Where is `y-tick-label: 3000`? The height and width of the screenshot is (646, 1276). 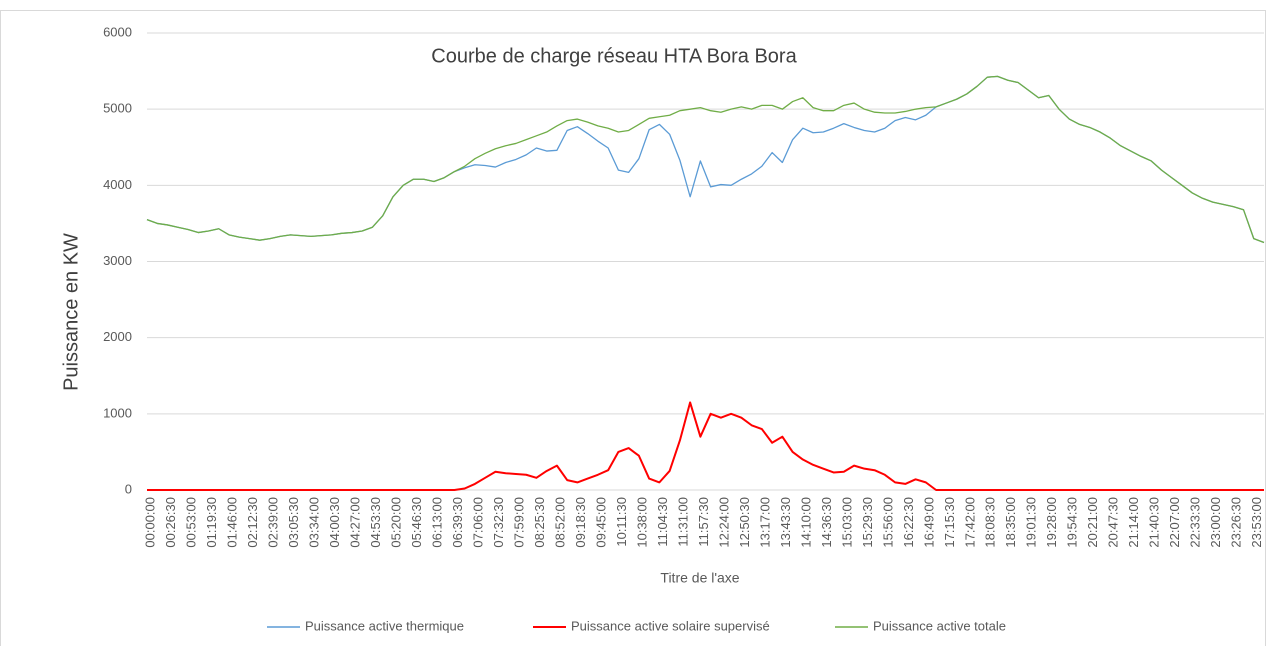
y-tick-label: 3000 is located at coordinates (117, 260).